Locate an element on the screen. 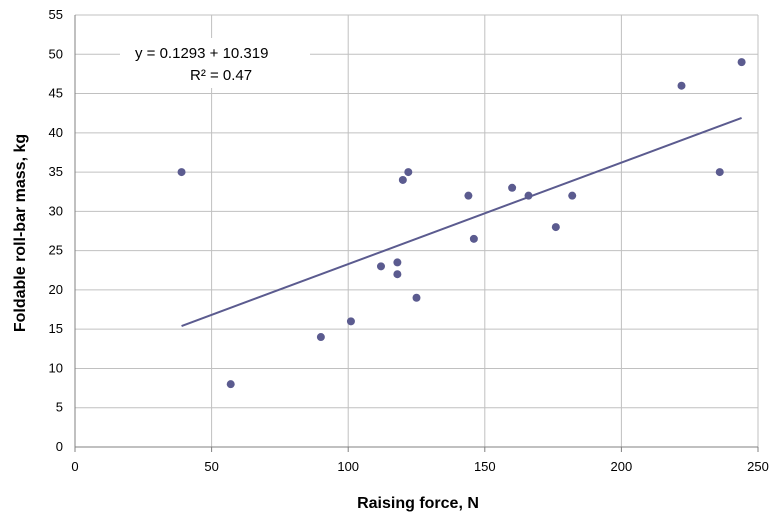  y-tick-label: 55 is located at coordinates (56, 14).